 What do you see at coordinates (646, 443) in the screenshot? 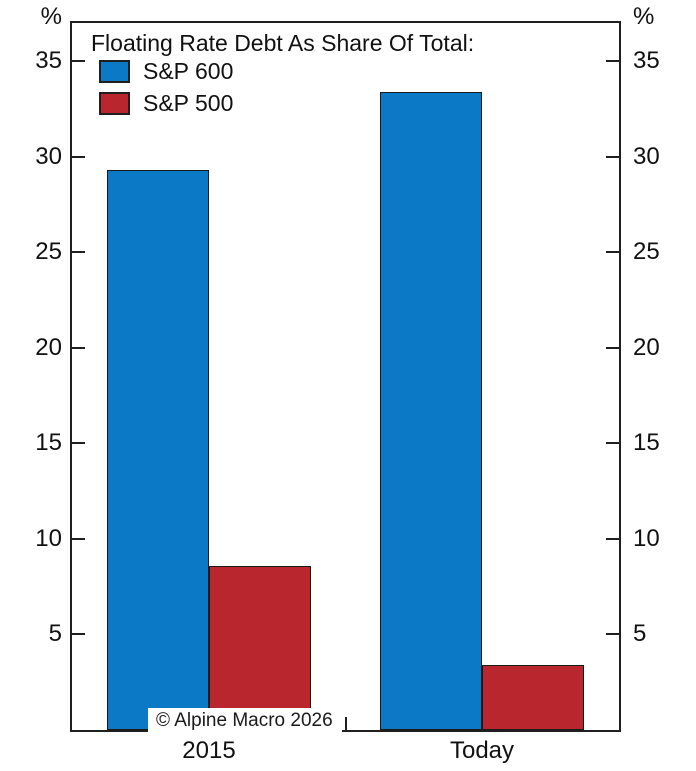
I see `ytick-label-right-15: 15` at bounding box center [646, 443].